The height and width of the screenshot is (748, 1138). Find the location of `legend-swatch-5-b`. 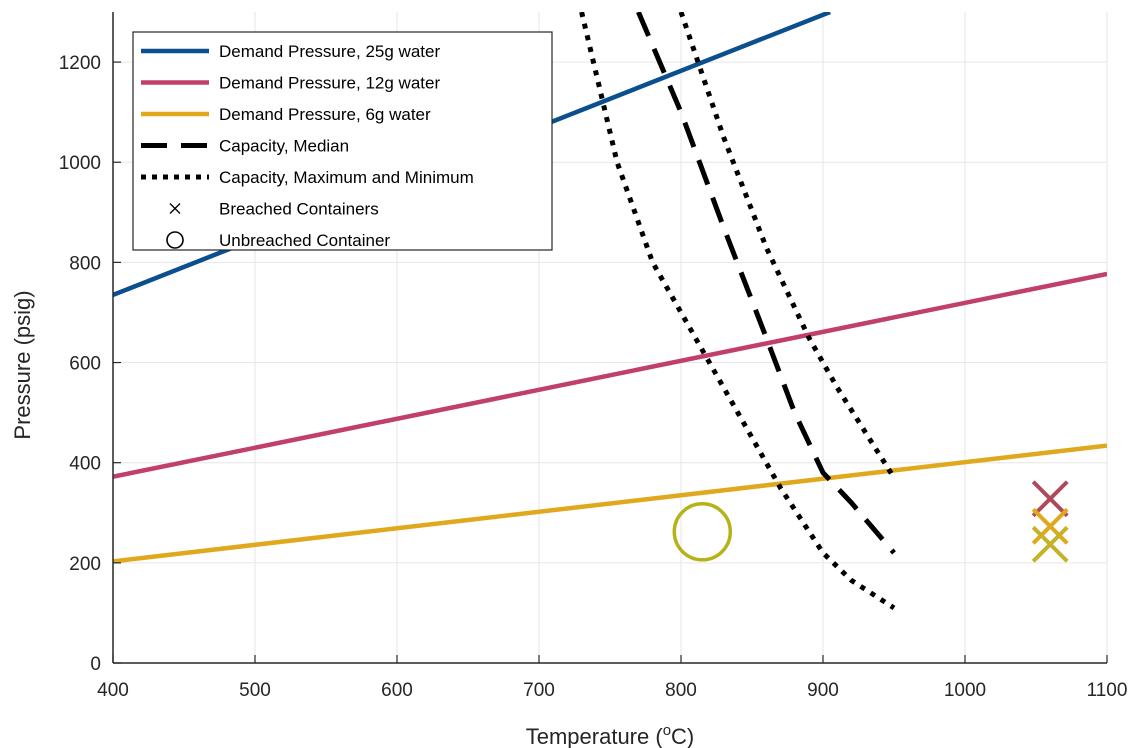

legend-swatch-5-b is located at coordinates (175, 208).